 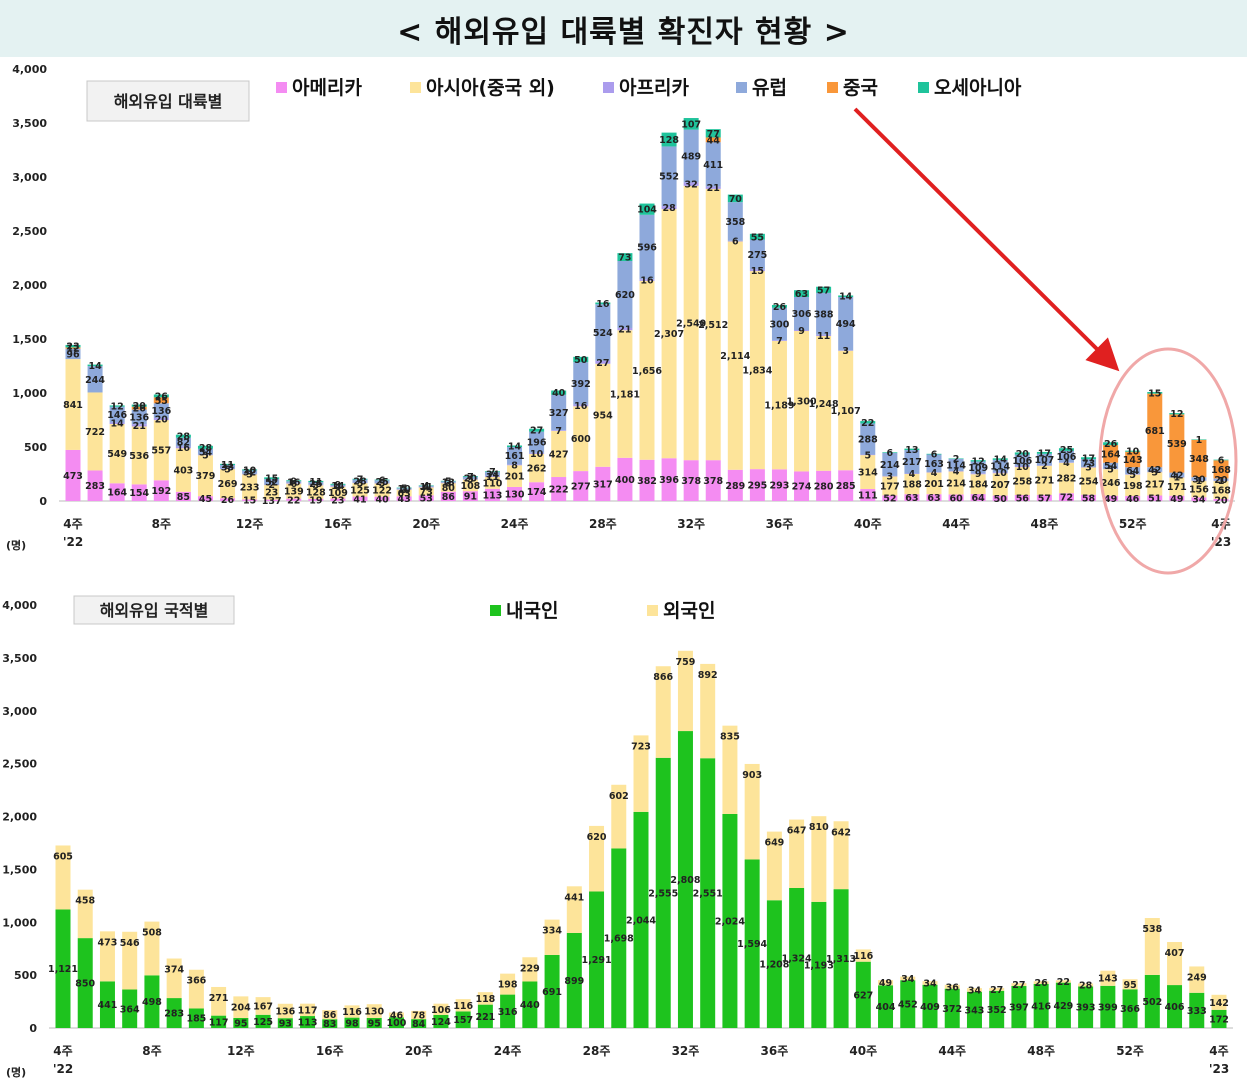 I want to click on data-label: 15, so click(x=271, y=479).